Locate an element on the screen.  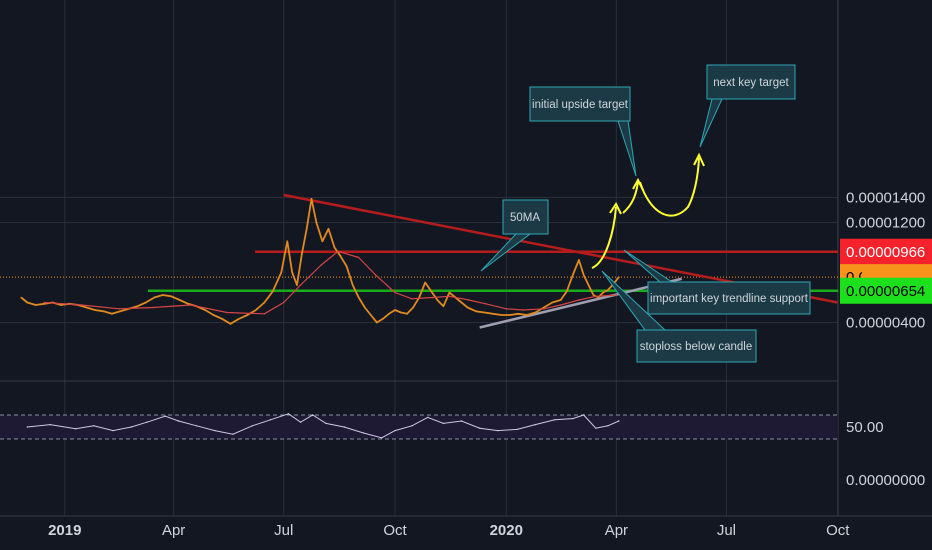
annotation-next-target-bubble is located at coordinates (747, 106).